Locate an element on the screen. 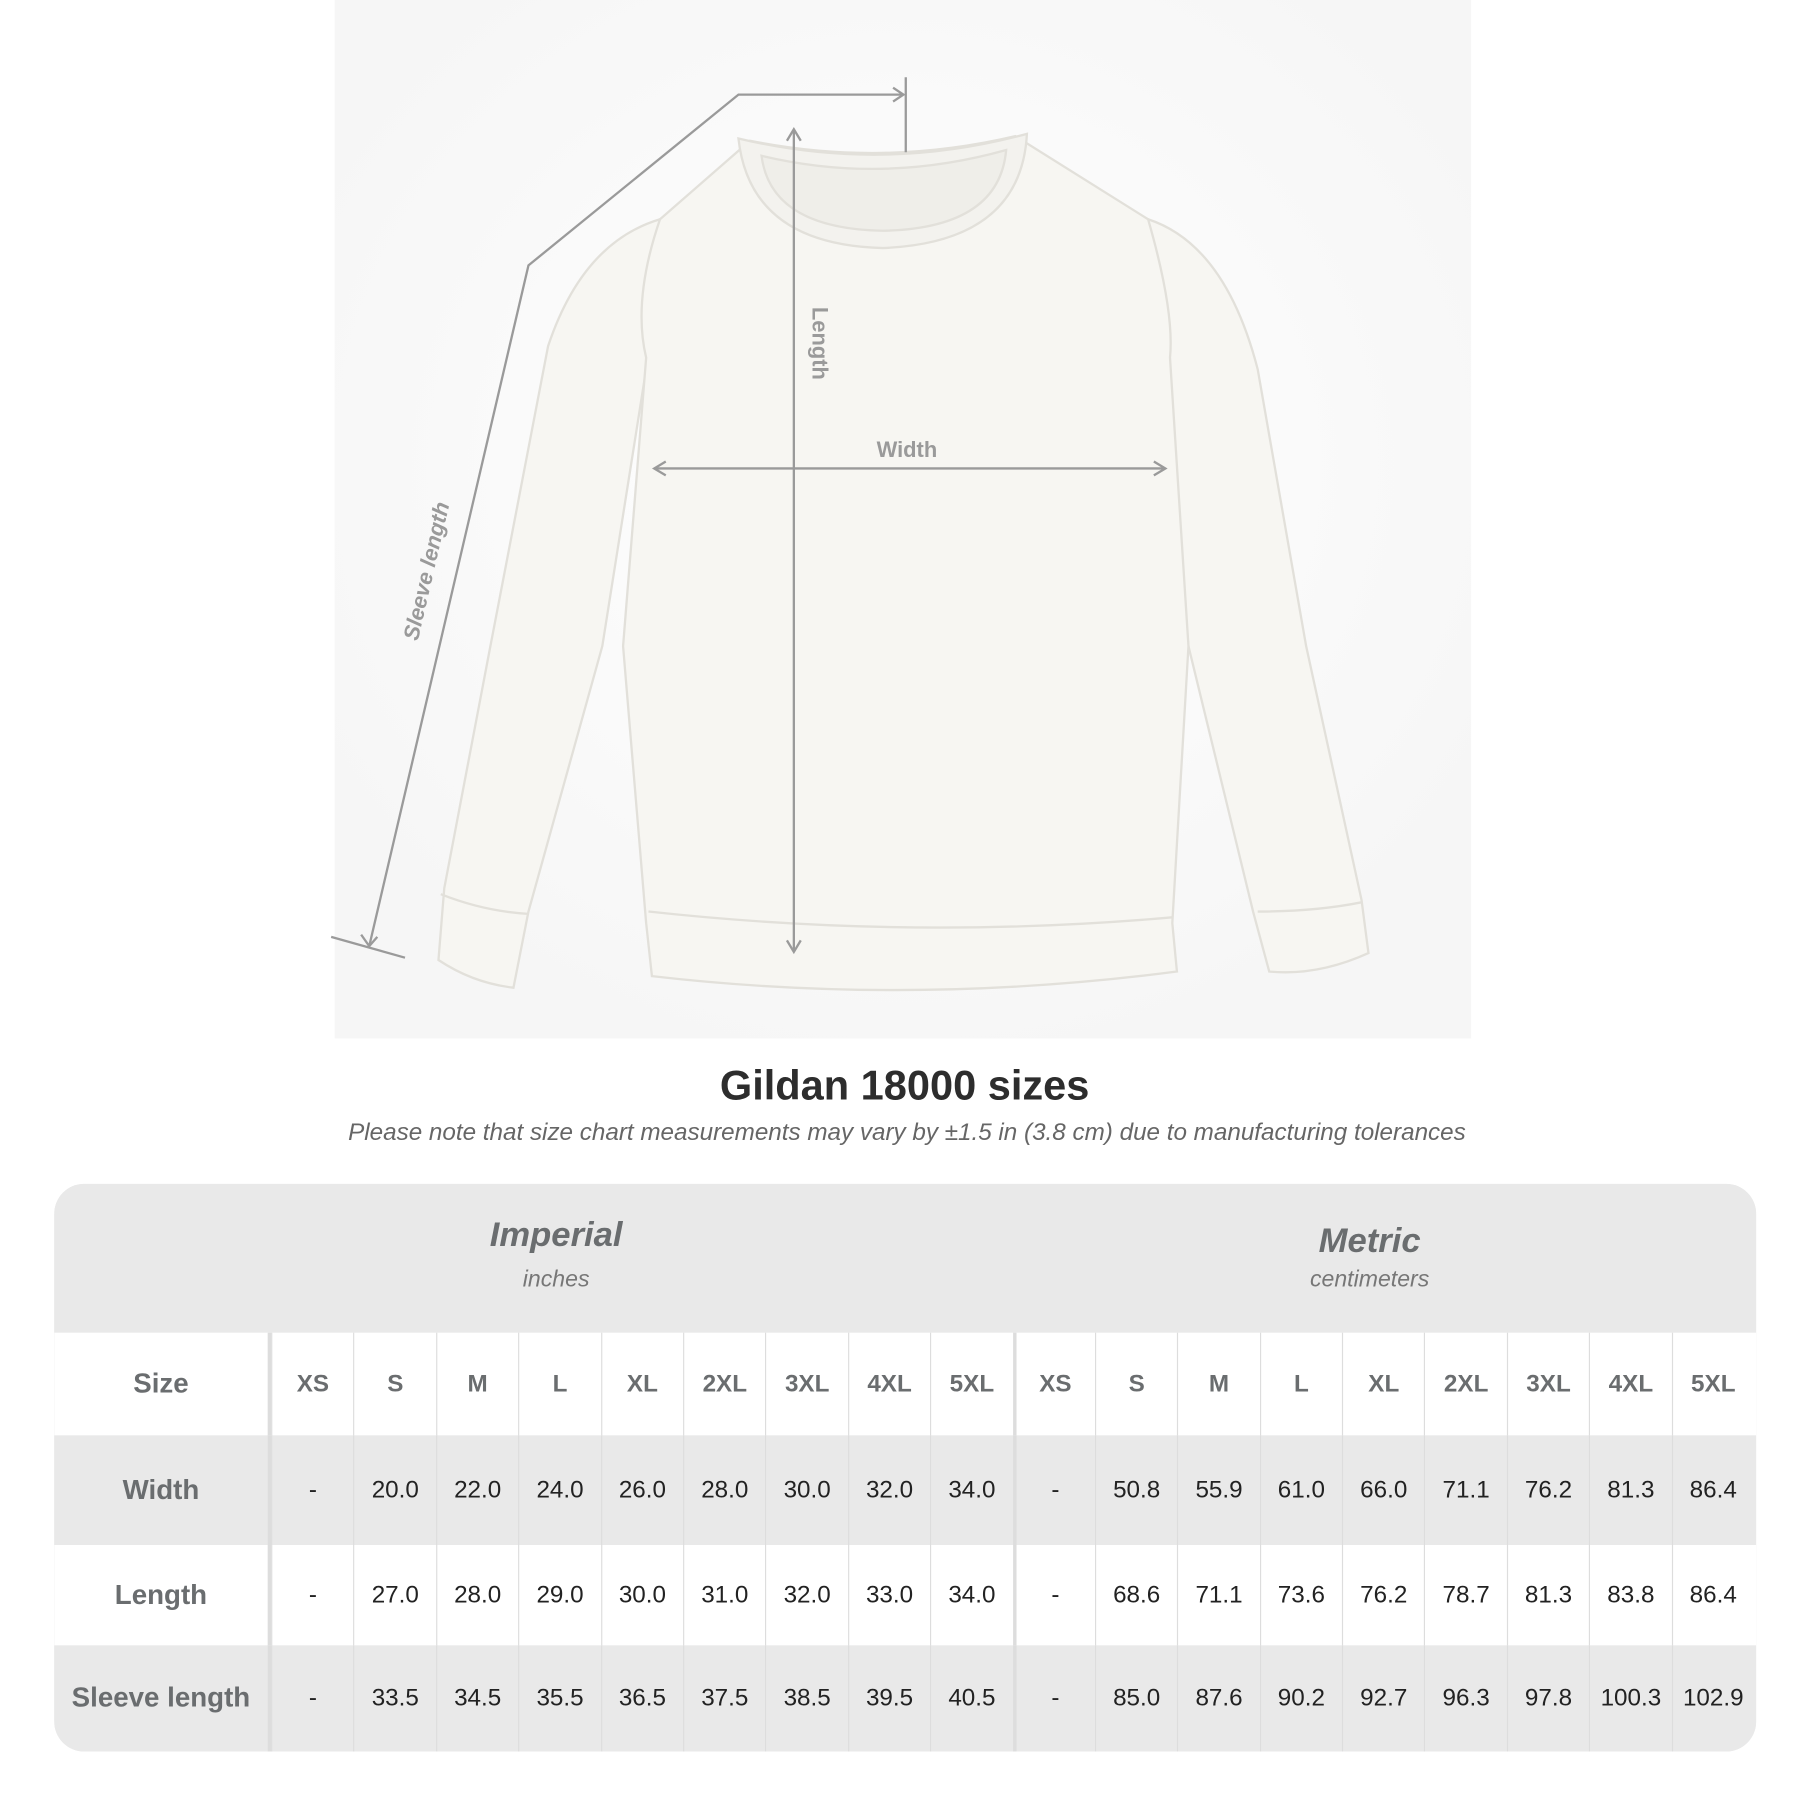  units-header: Imperial inches Metric centimeters is located at coordinates (905, 1258).